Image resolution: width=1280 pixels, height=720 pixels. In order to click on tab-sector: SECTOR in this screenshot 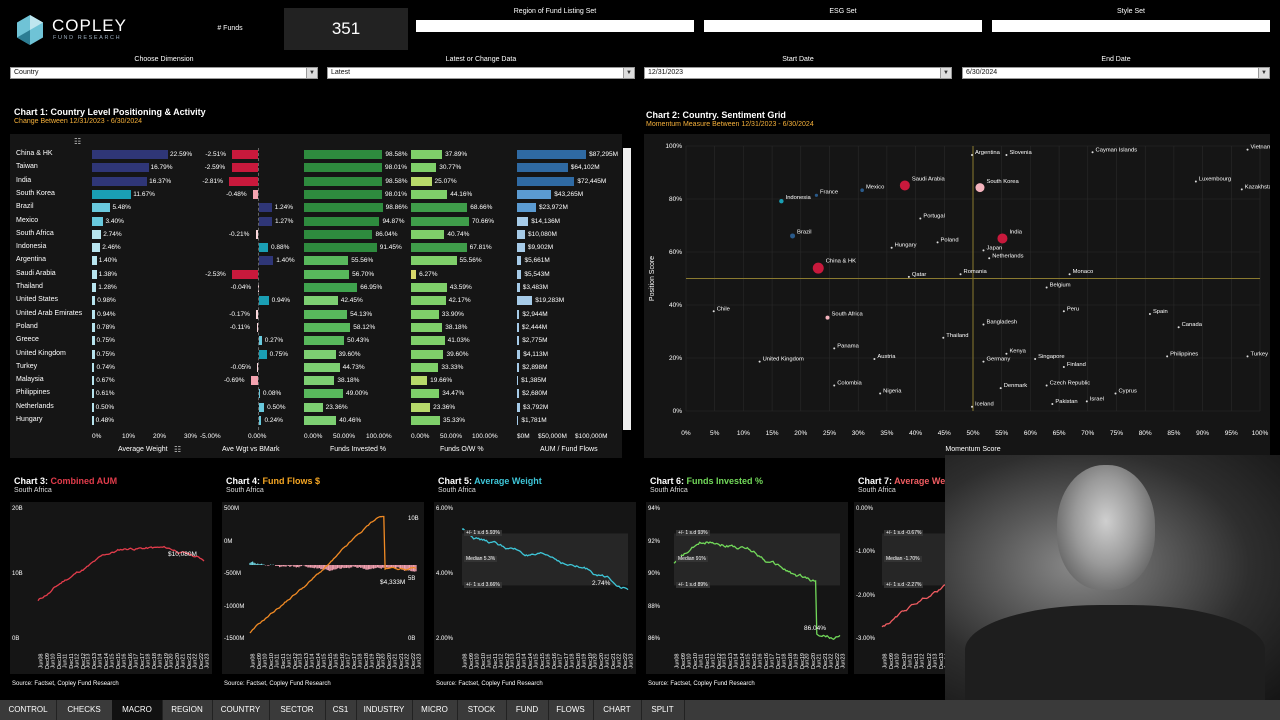, I will do `click(297, 710)`.